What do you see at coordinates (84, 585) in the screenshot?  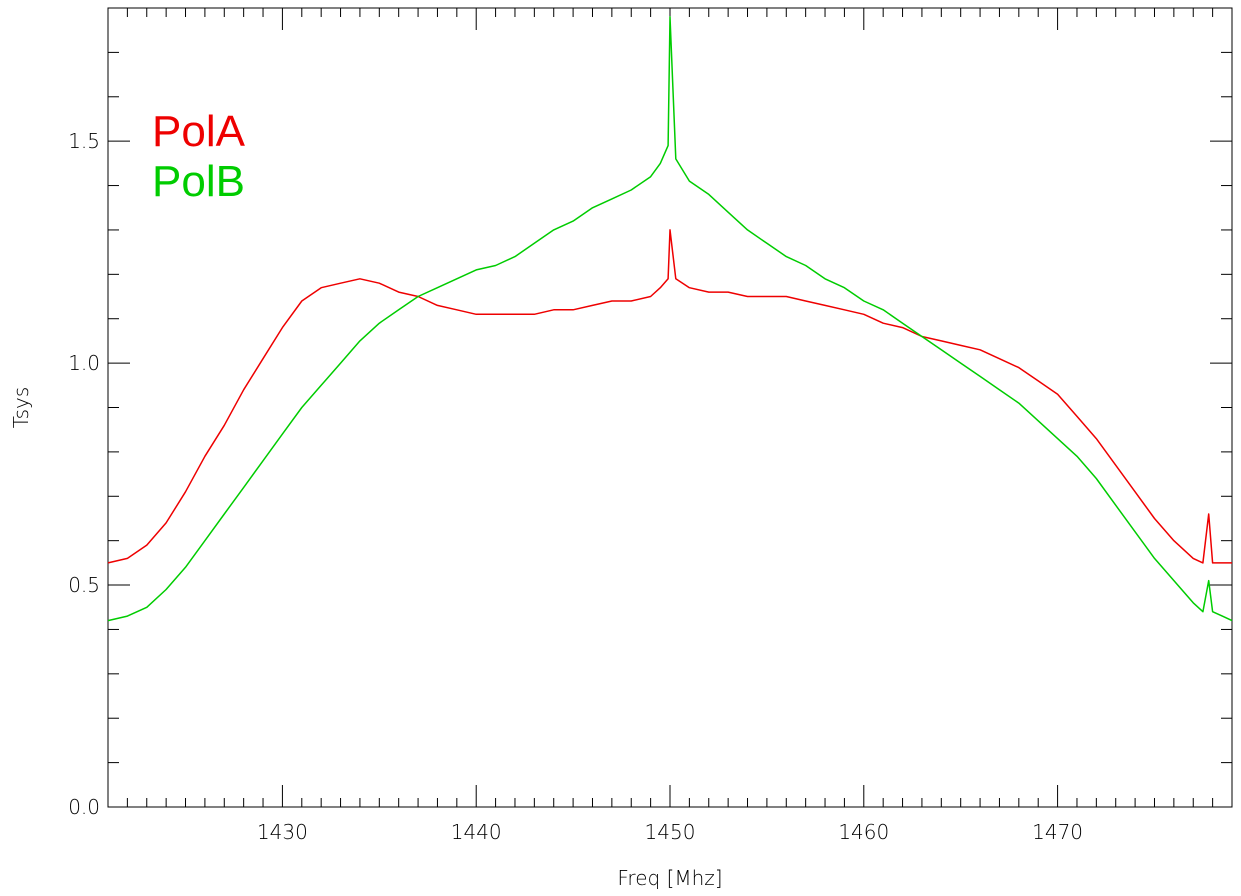 I see `y-tick-label: 0.5` at bounding box center [84, 585].